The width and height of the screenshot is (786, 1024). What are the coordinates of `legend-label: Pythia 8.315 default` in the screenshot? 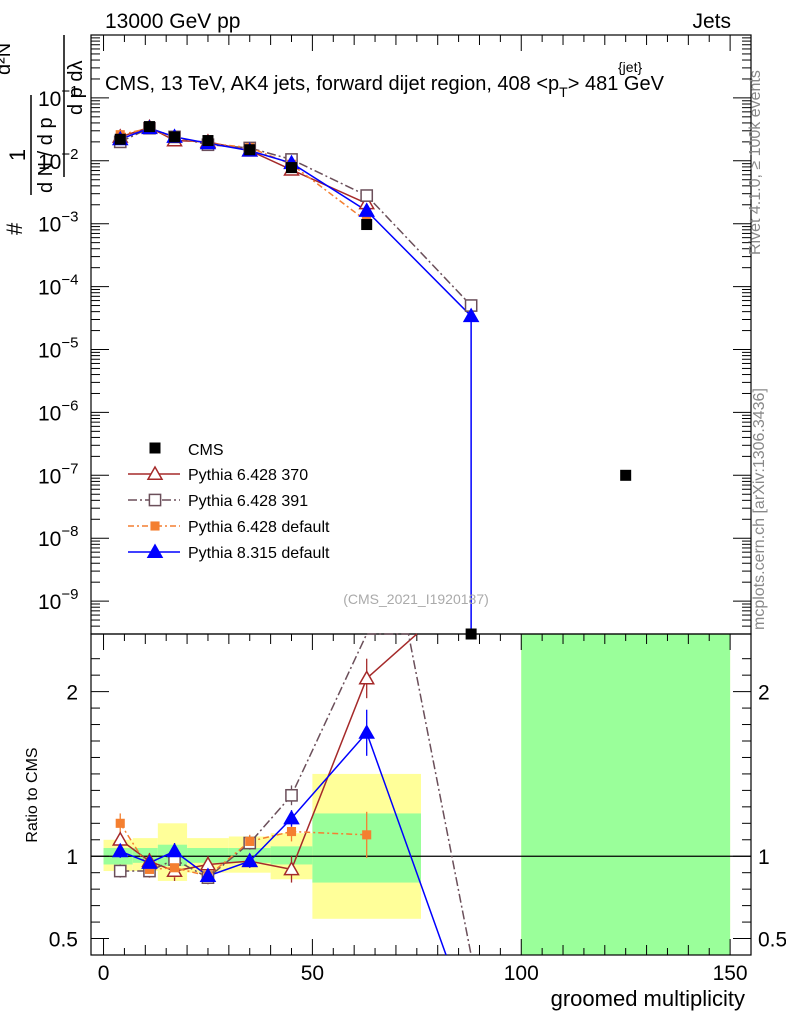 It's located at (259, 553).